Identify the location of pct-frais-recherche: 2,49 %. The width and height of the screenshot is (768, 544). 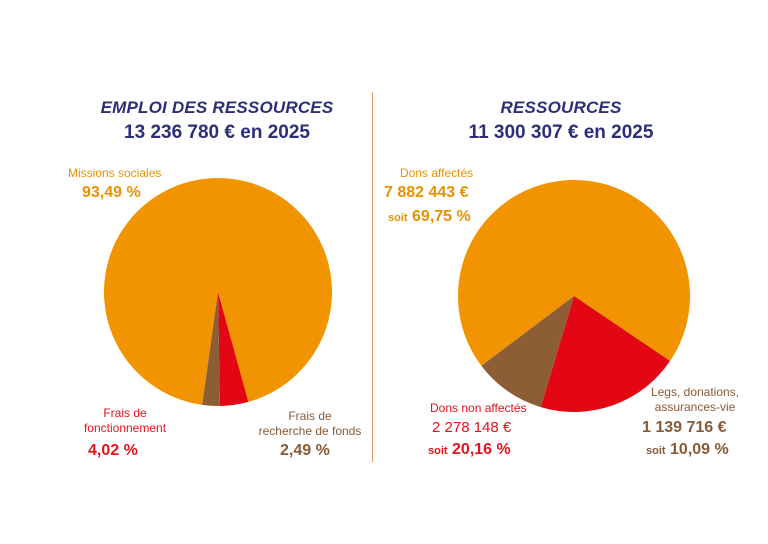
(305, 450).